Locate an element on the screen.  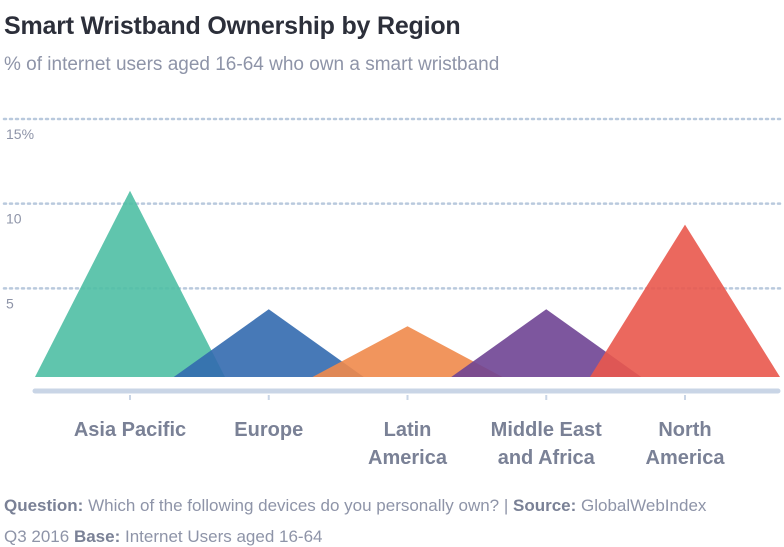
x-tick-label-0: Asia Pacific is located at coordinates (130, 430).